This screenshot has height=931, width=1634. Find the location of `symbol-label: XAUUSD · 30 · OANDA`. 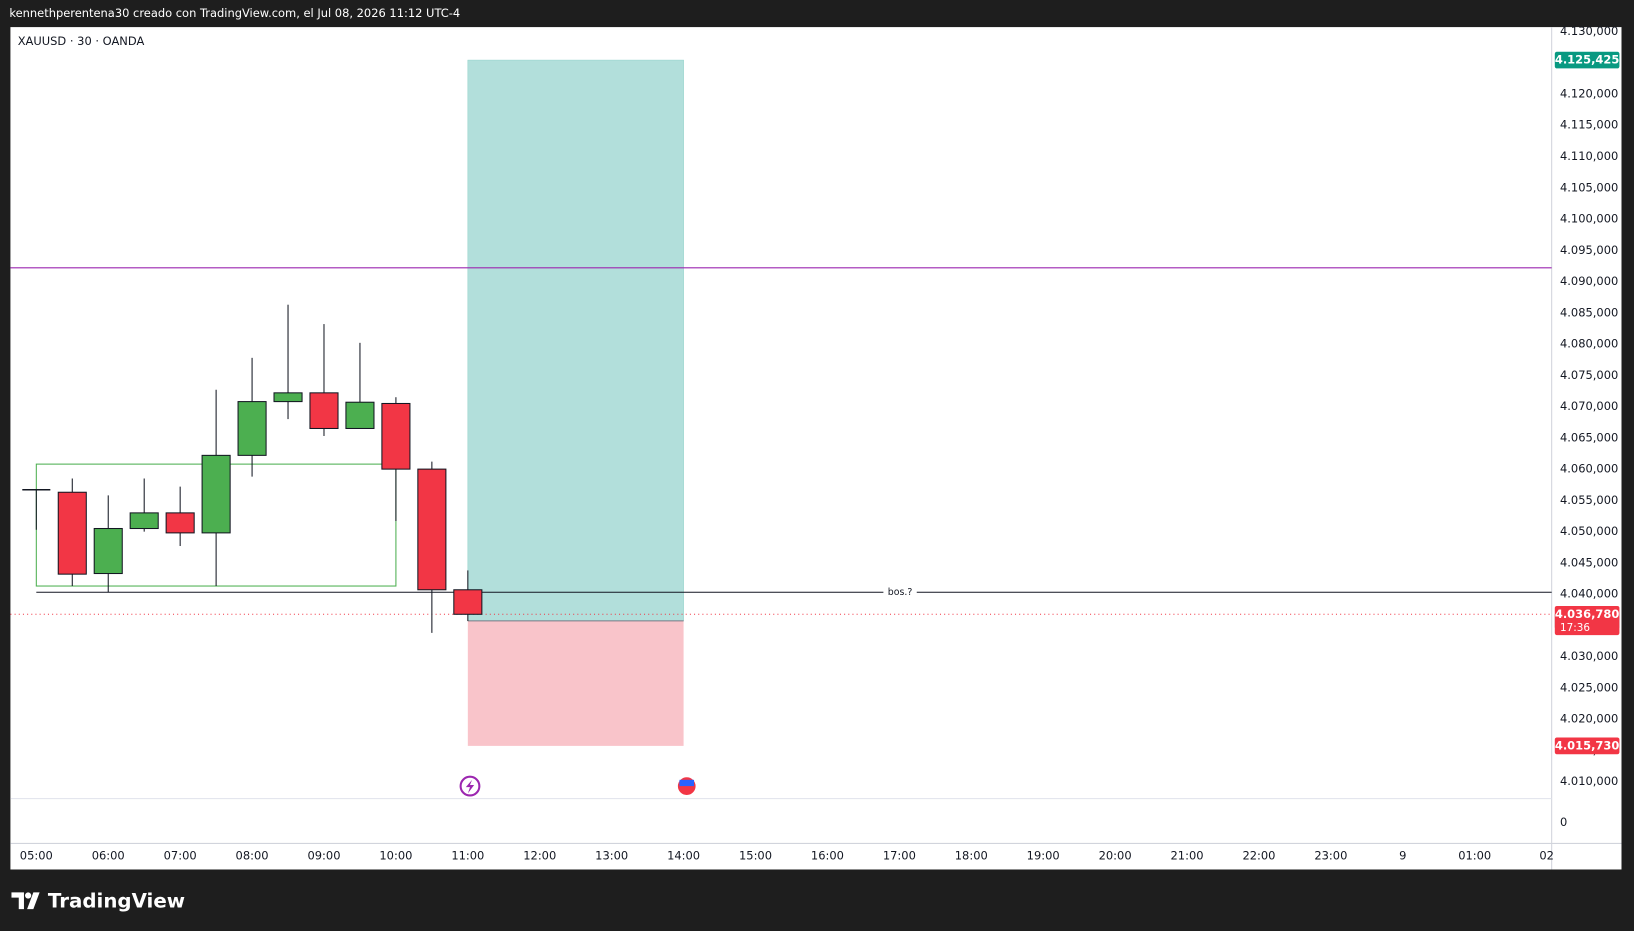

symbol-label: XAUUSD · 30 · OANDA is located at coordinates (81, 41).